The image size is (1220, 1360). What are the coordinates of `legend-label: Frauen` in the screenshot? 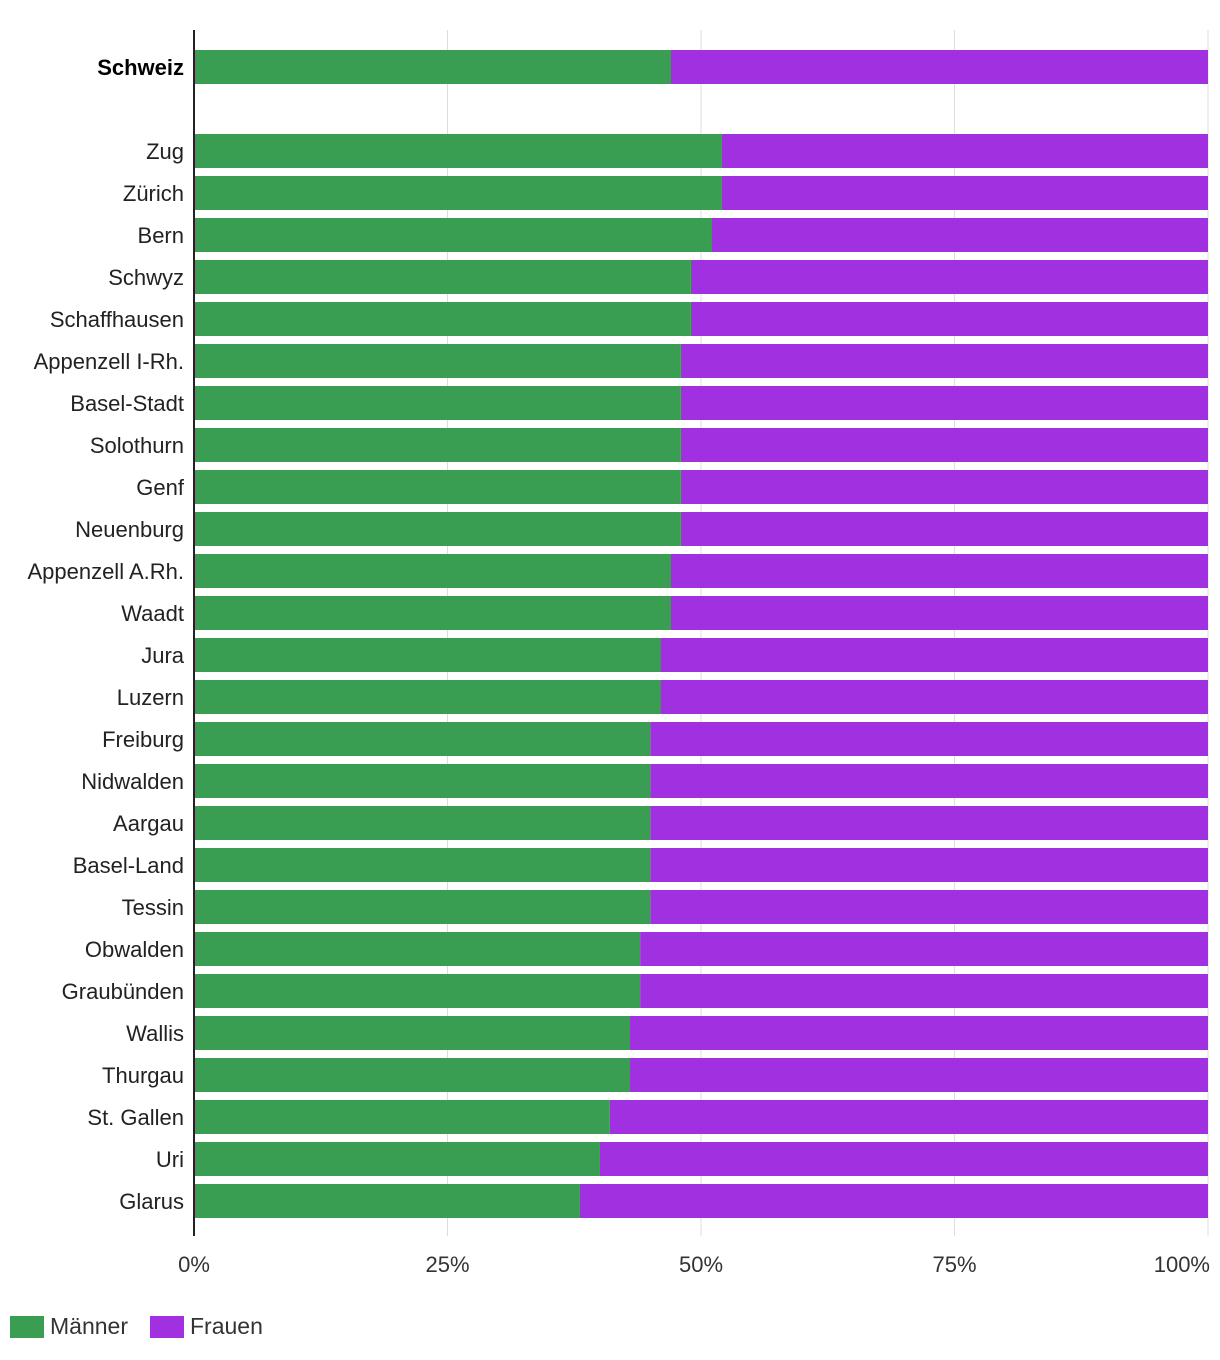 It's located at (226, 1326).